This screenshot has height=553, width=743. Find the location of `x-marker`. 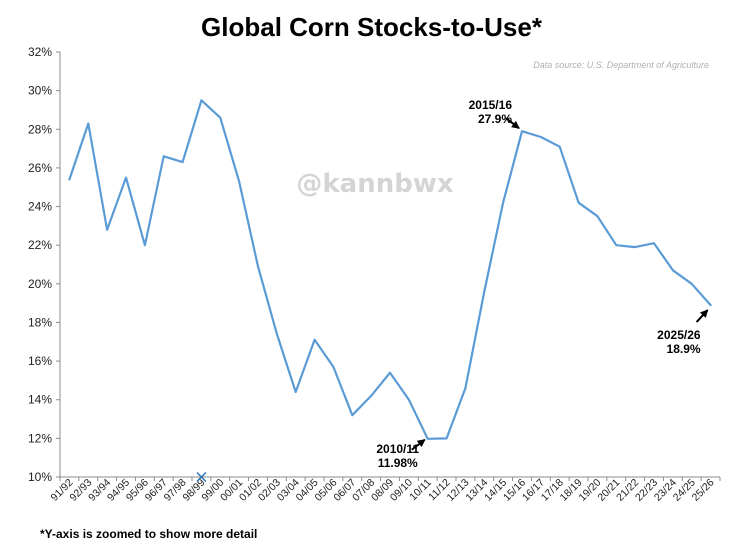

x-marker is located at coordinates (201, 477).